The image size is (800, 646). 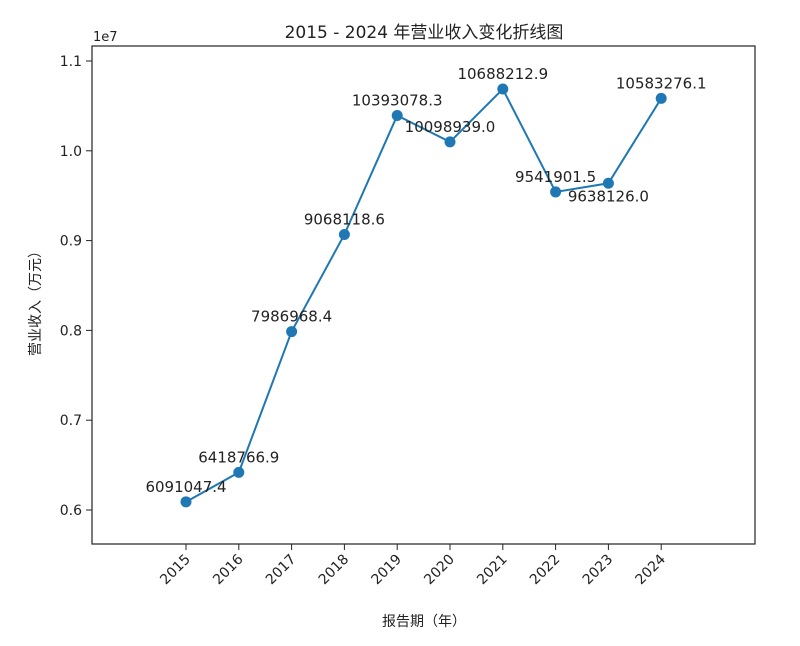 What do you see at coordinates (661, 83) in the screenshot?
I see `data-label: 10583276.1` at bounding box center [661, 83].